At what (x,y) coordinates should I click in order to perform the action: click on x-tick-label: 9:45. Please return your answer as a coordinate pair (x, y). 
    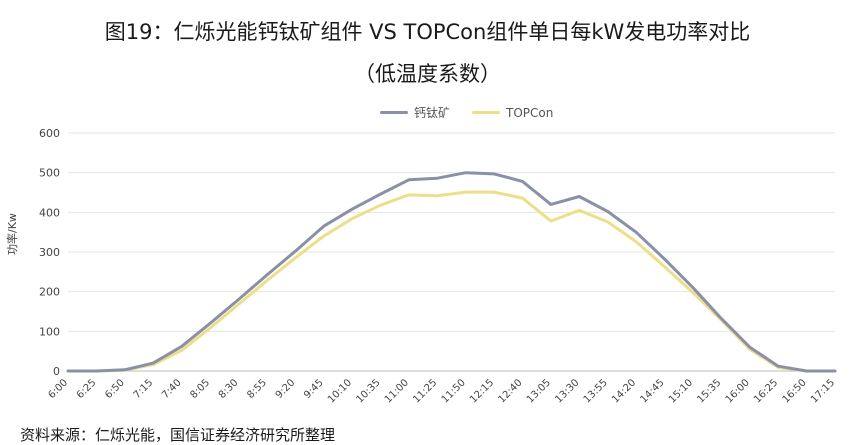
    Looking at the image, I should click on (314, 389).